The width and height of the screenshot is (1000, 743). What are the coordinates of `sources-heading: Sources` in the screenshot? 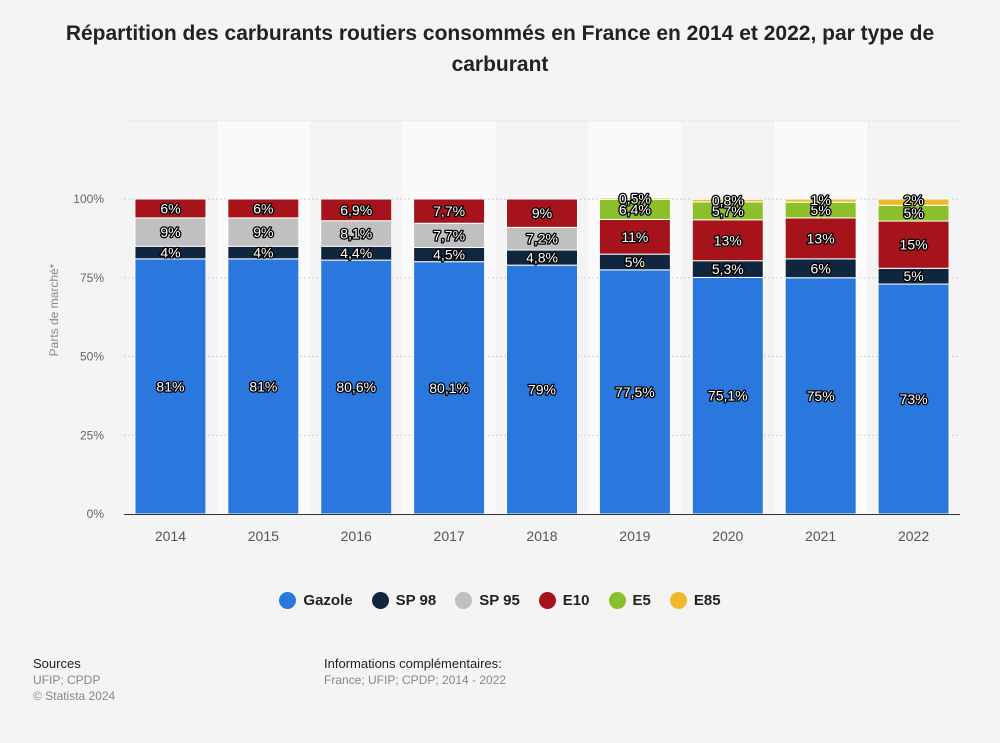 It's located at (57, 663).